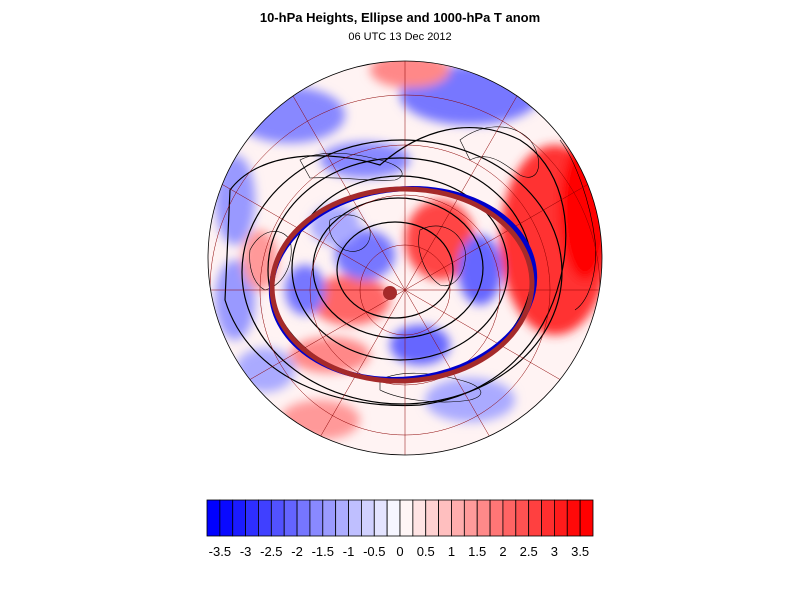 The width and height of the screenshot is (800, 600). I want to click on colorbar-tick-label: 0.5, so click(426, 551).